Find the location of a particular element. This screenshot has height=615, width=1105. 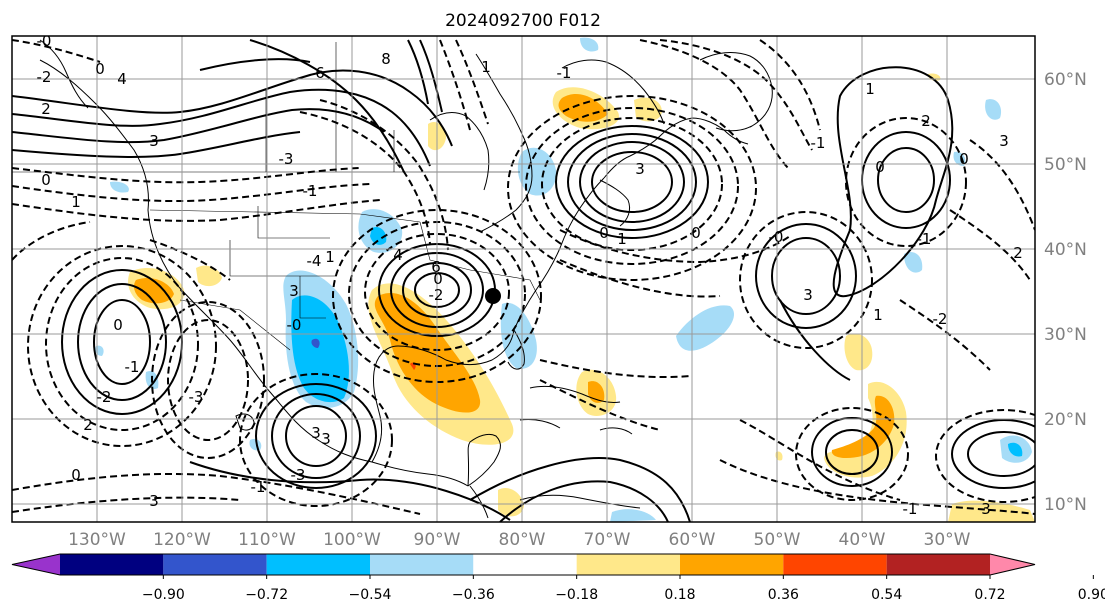

map-title: 2024092700 F012 is located at coordinates (523, 21).